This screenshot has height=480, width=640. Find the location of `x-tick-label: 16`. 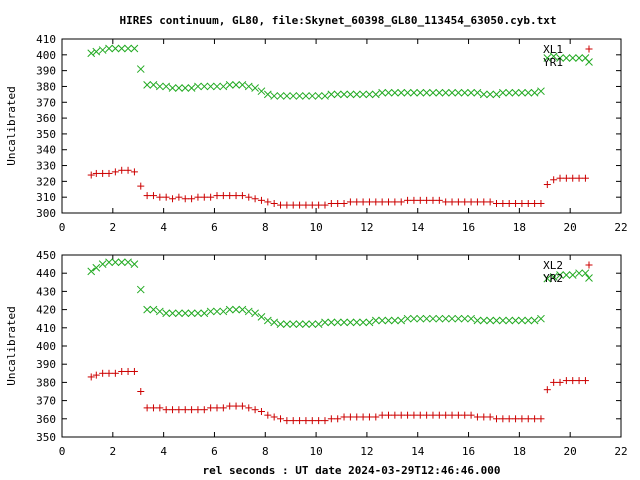

x-tick-label: 16 is located at coordinates (468, 451).